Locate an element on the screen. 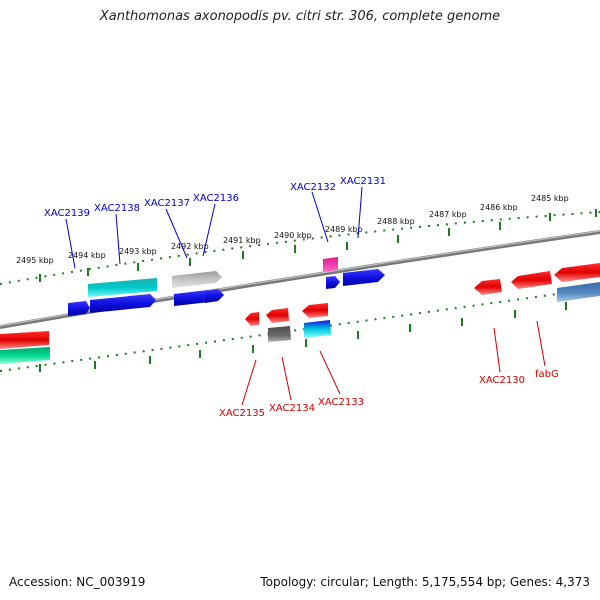 This screenshot has width=600, height=600. kbp-label: 2485 kbp is located at coordinates (550, 198).